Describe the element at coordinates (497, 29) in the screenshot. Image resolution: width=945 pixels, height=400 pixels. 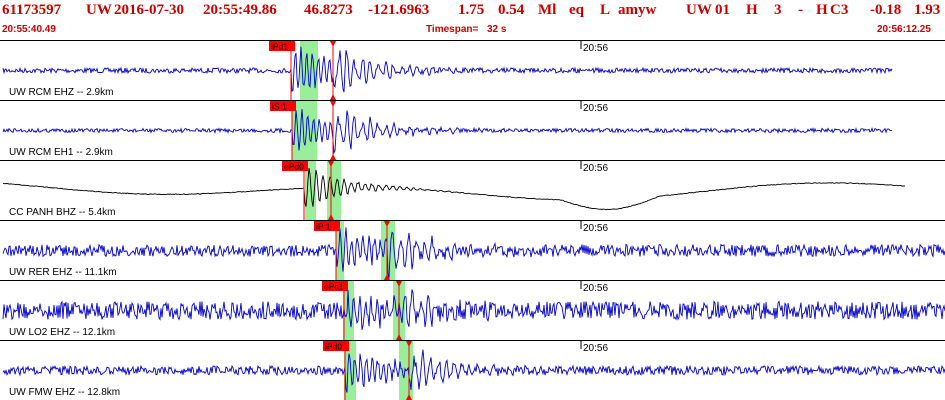
I see `timespan-value: 32 s` at that location.